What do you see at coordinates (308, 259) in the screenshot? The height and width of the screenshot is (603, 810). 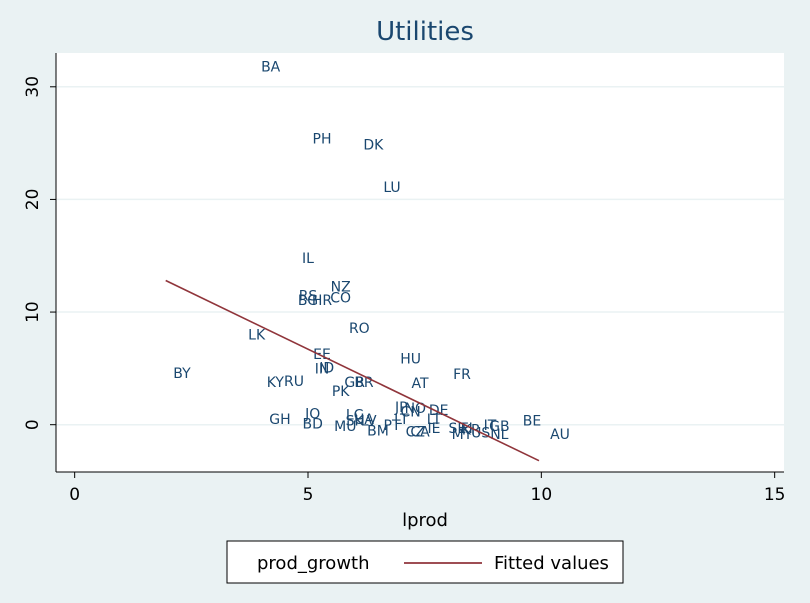 I see `data-point-label: IL` at bounding box center [308, 259].